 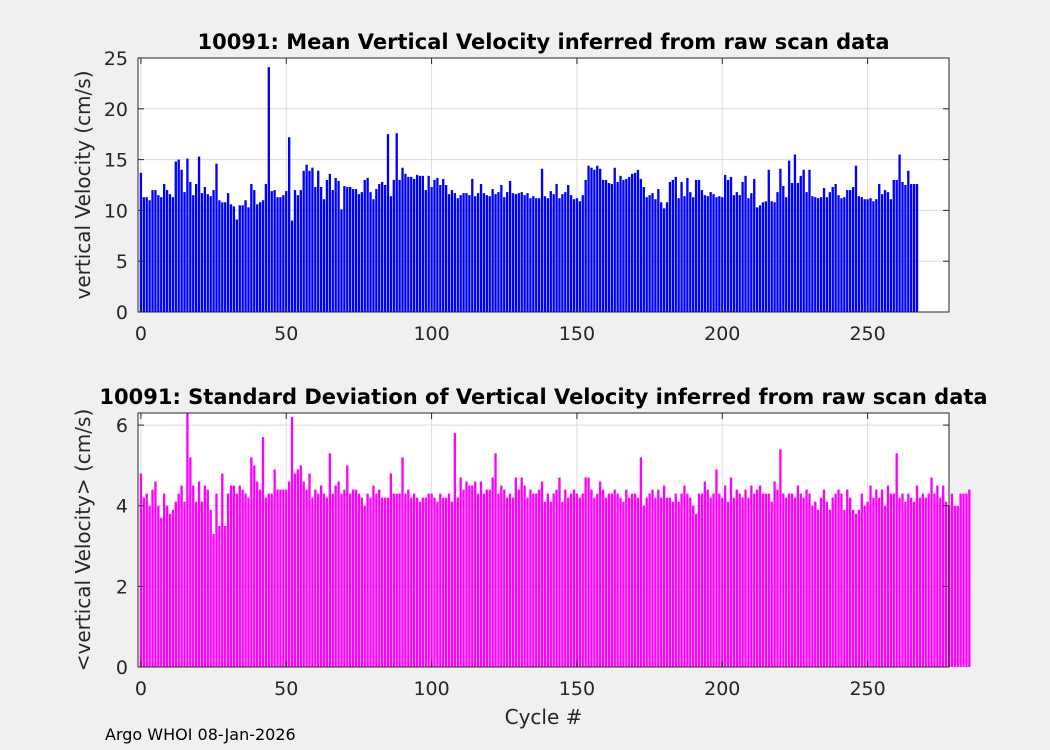 What do you see at coordinates (116, 110) in the screenshot?
I see `y-tick-label: 20` at bounding box center [116, 110].